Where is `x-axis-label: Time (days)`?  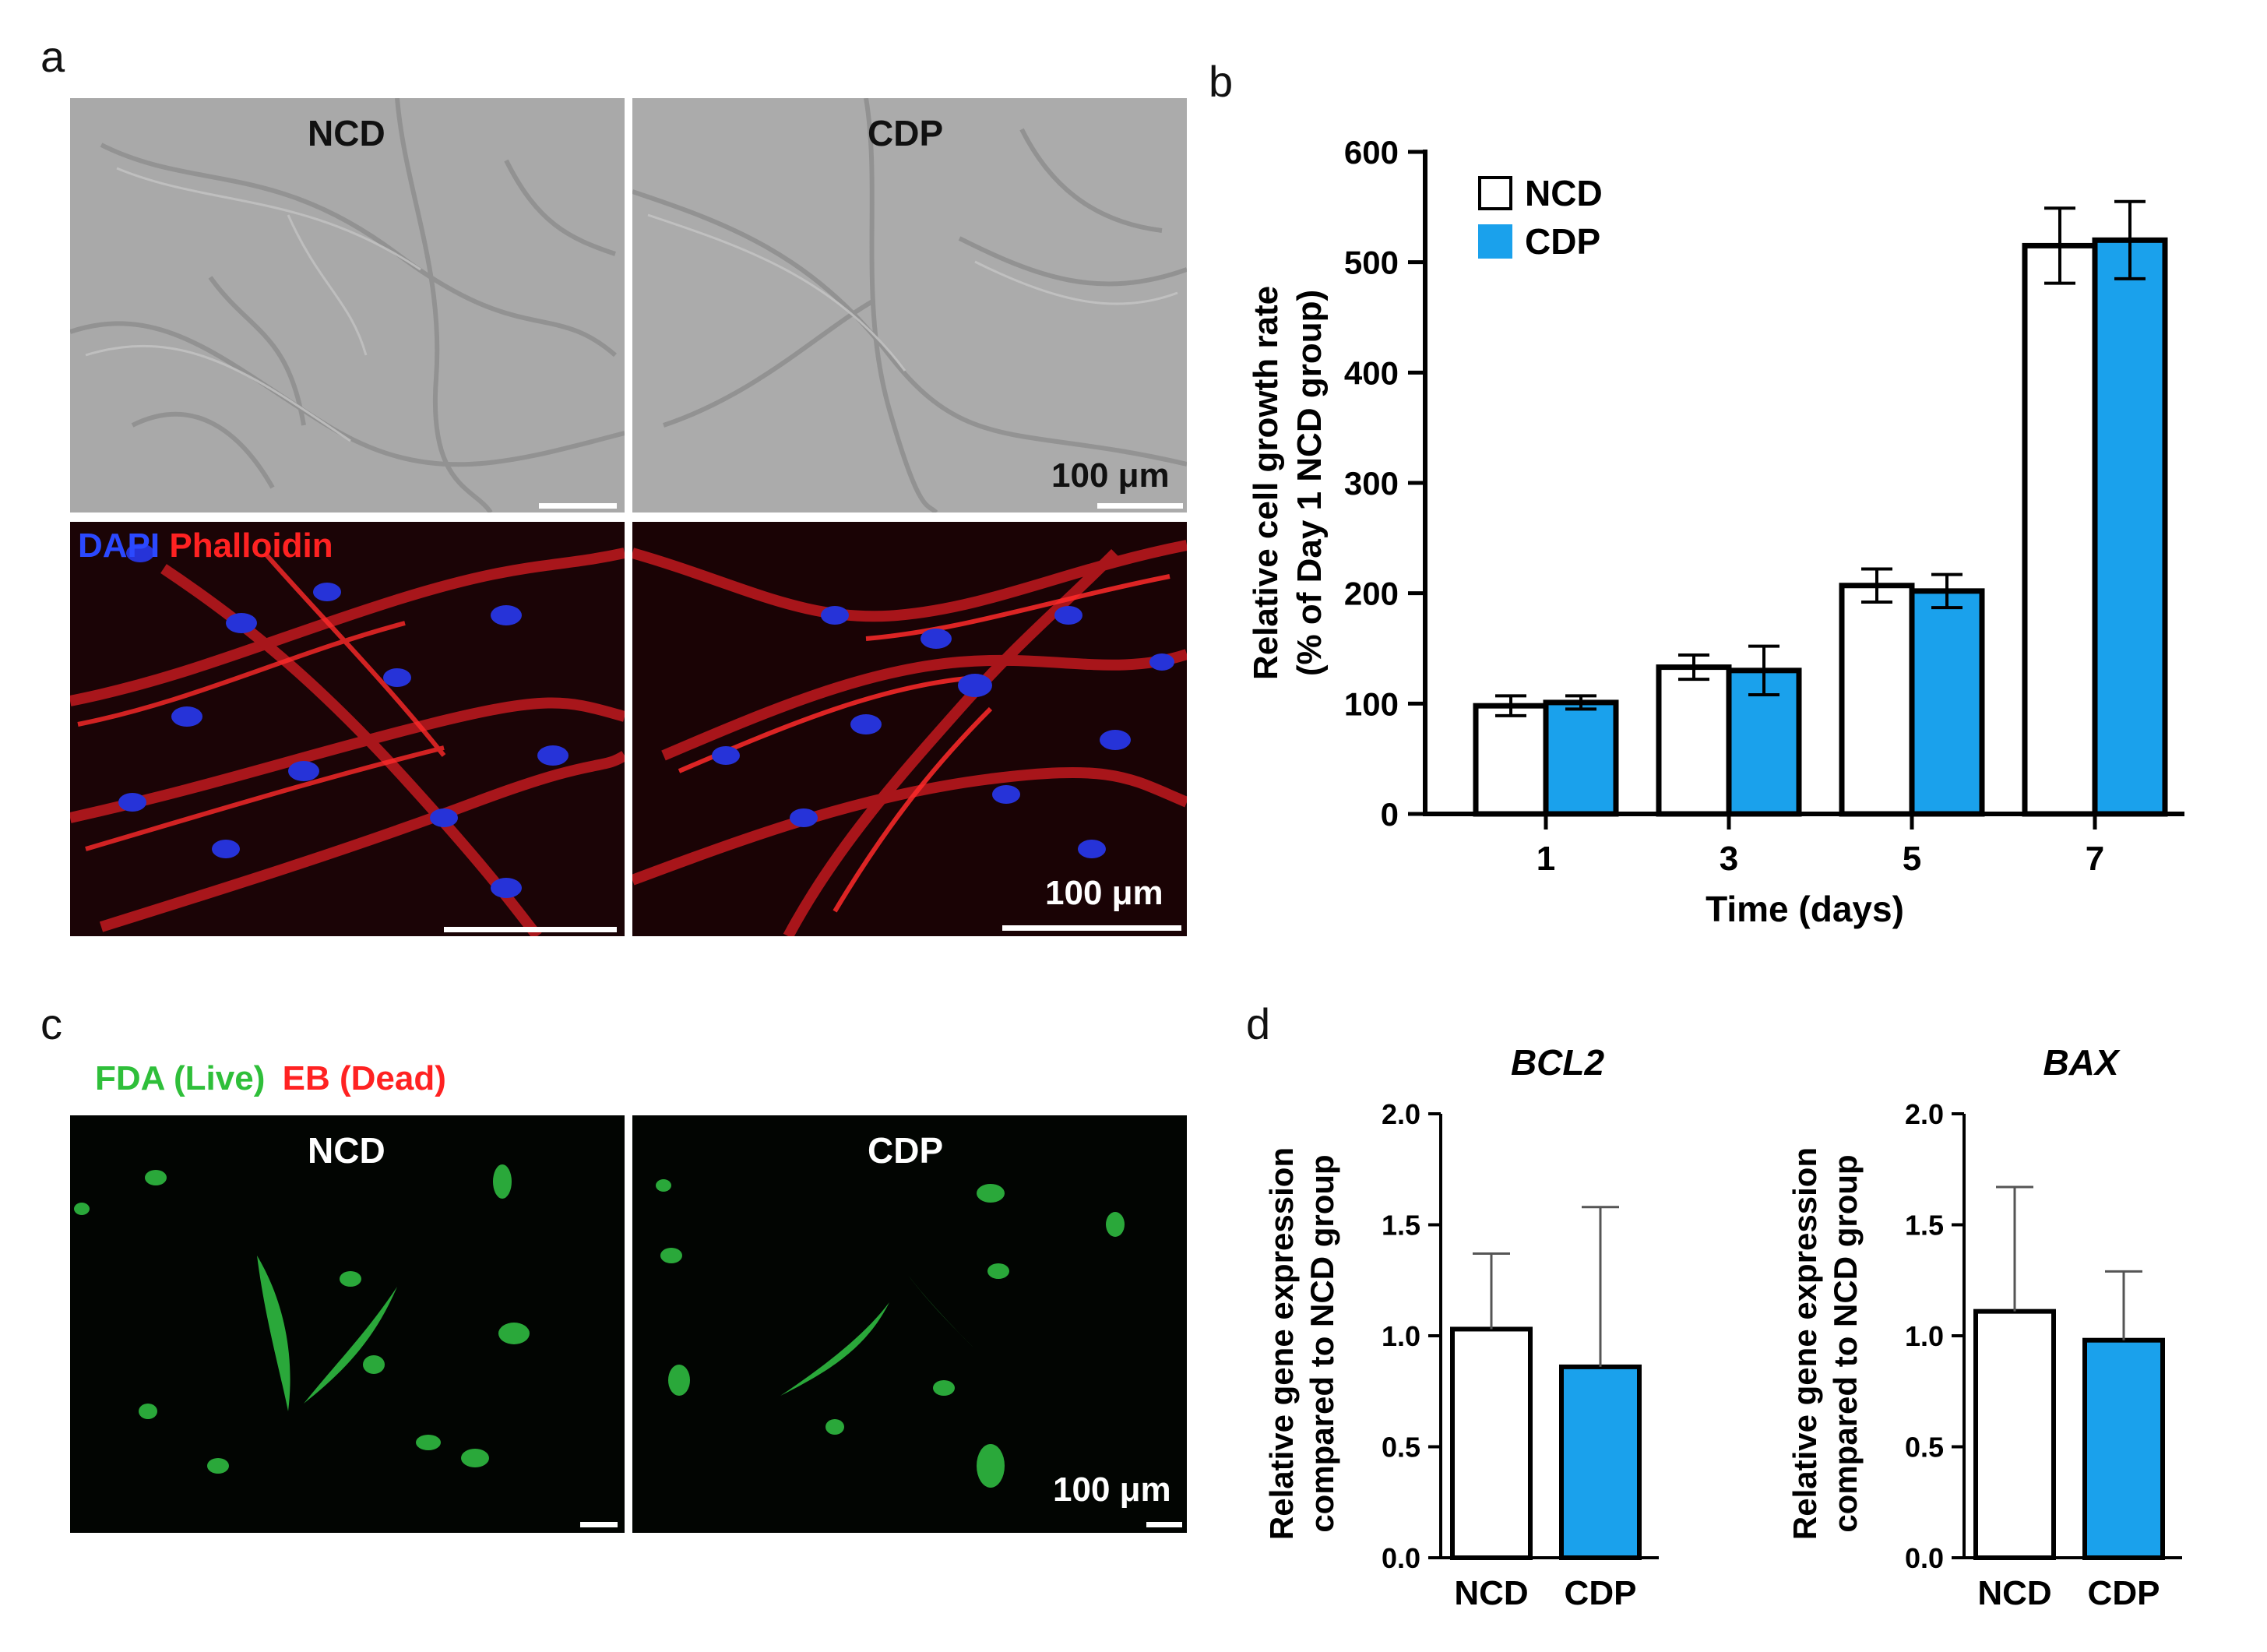
x-axis-label: Time (days) is located at coordinates (1805, 909).